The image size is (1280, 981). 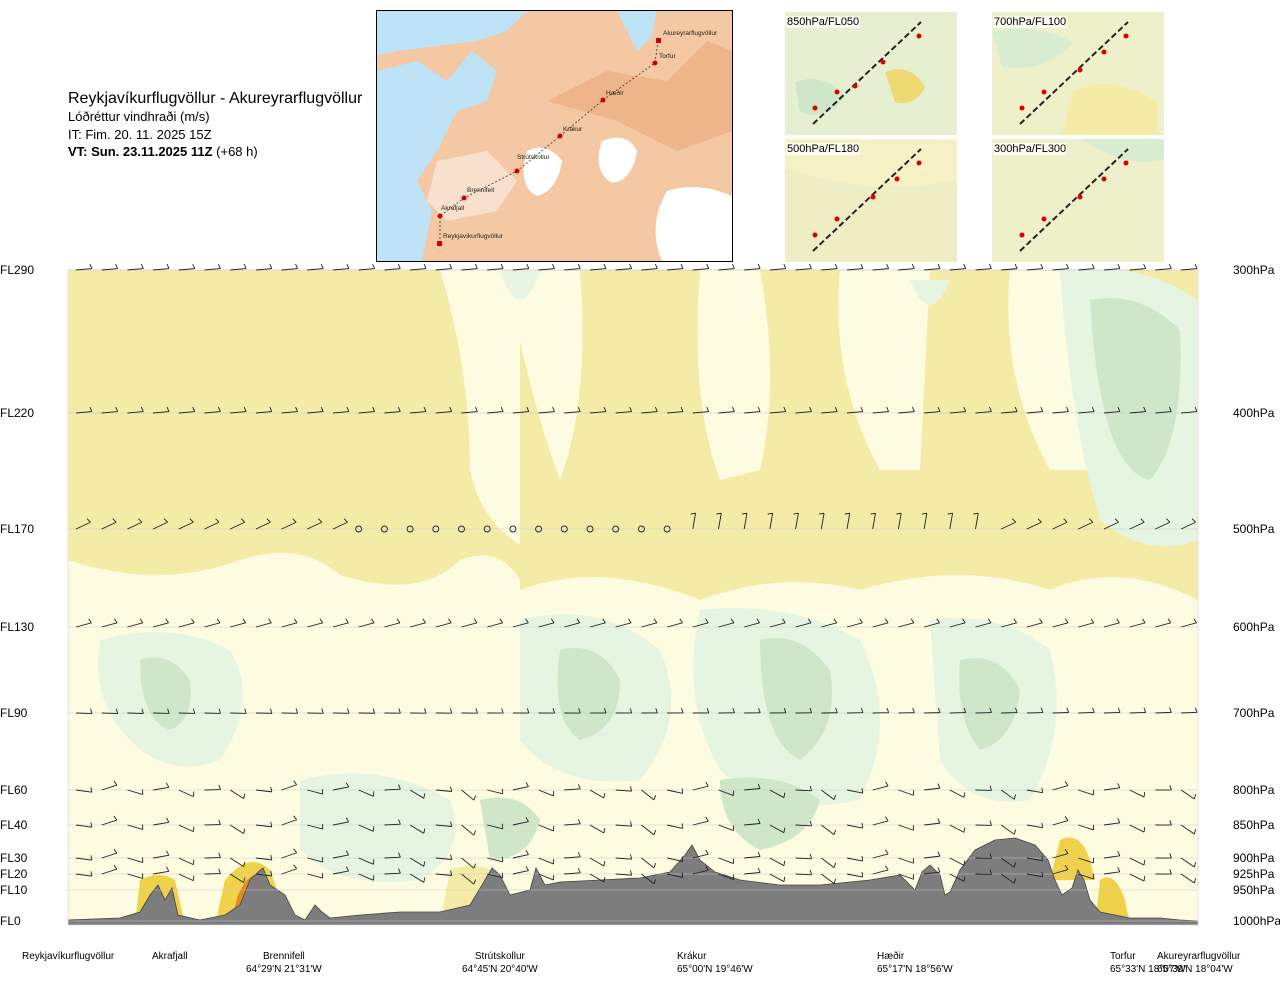 What do you see at coordinates (1256, 921) in the screenshot?
I see `right-level-label: 1000hPa` at bounding box center [1256, 921].